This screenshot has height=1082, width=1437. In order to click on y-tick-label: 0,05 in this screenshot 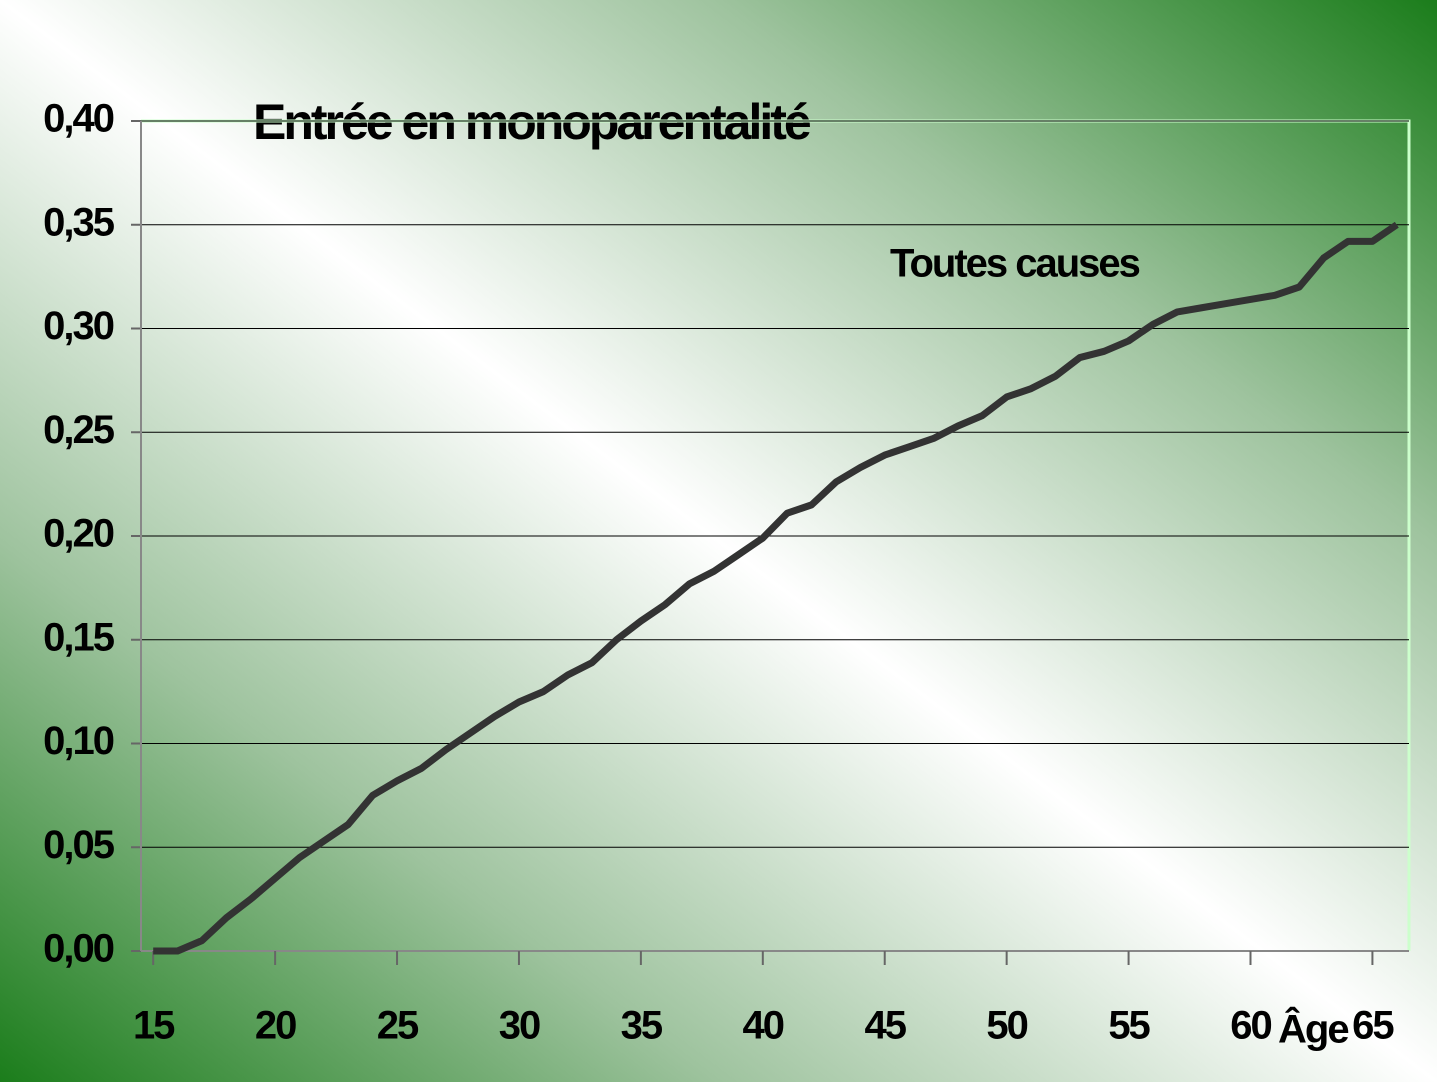, I will do `click(79, 845)`.